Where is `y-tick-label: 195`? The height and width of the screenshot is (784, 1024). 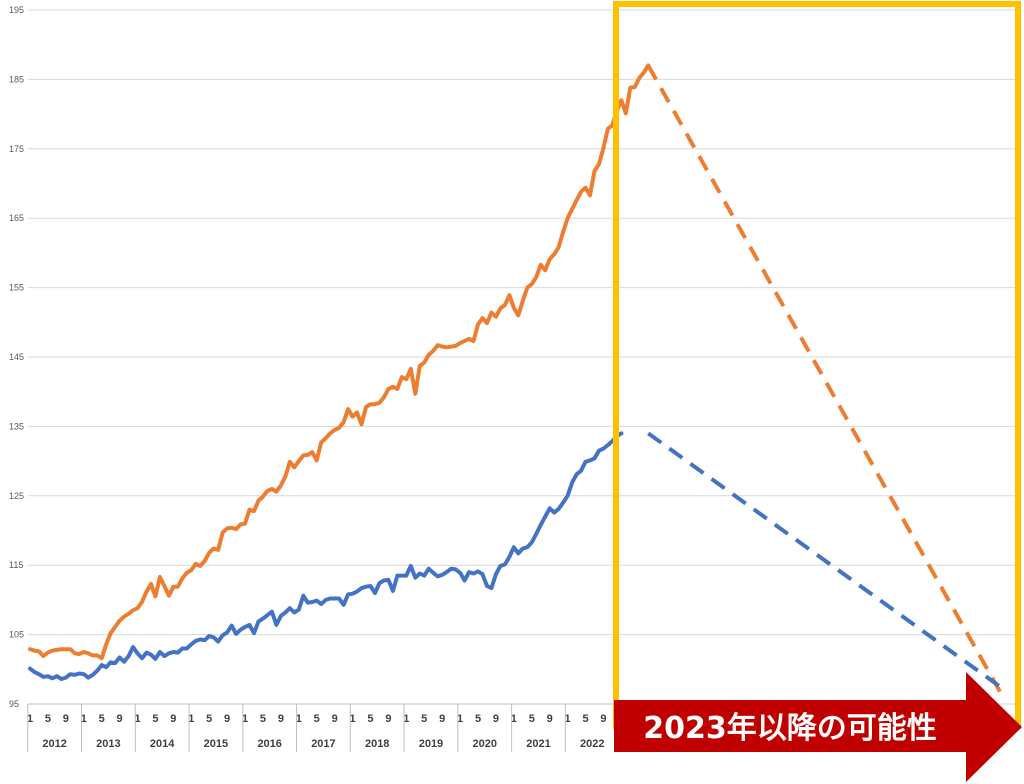 y-tick-label: 195 is located at coordinates (16, 10).